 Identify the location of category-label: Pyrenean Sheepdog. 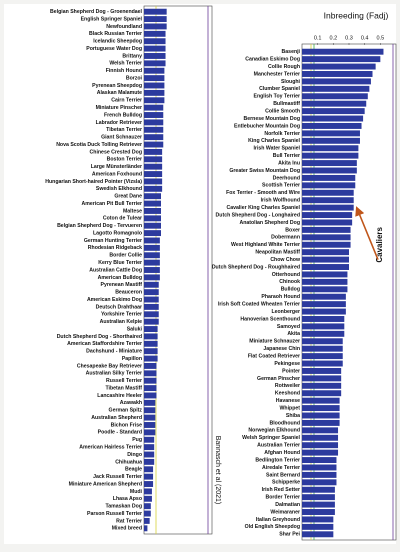
(117, 86).